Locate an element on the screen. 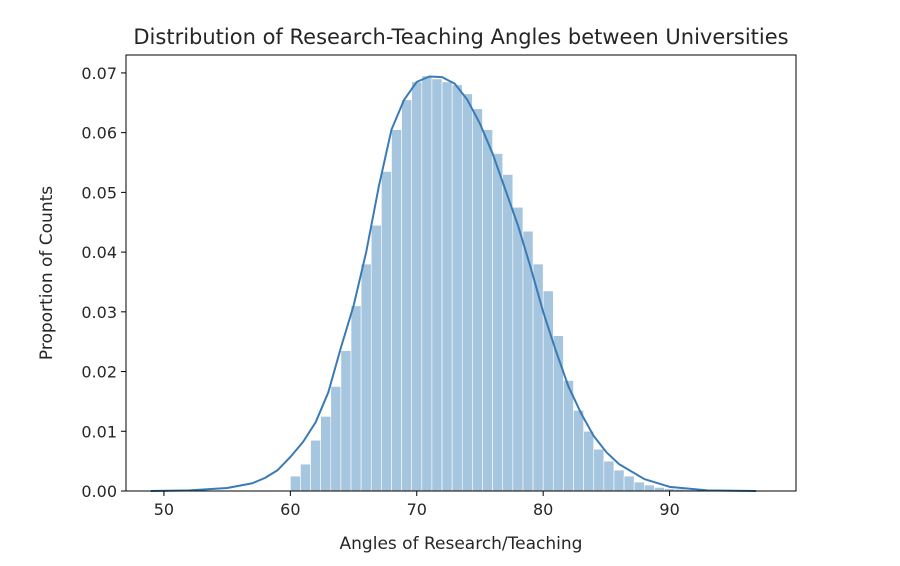 The width and height of the screenshot is (900, 566). y-tick-label: 0.02 is located at coordinates (99, 372).